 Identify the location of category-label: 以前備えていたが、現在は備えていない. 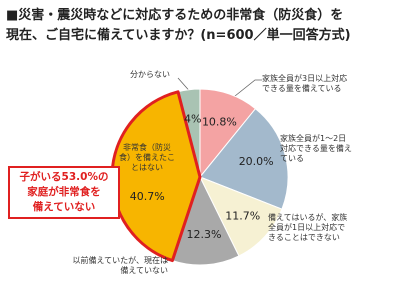
(120, 265).